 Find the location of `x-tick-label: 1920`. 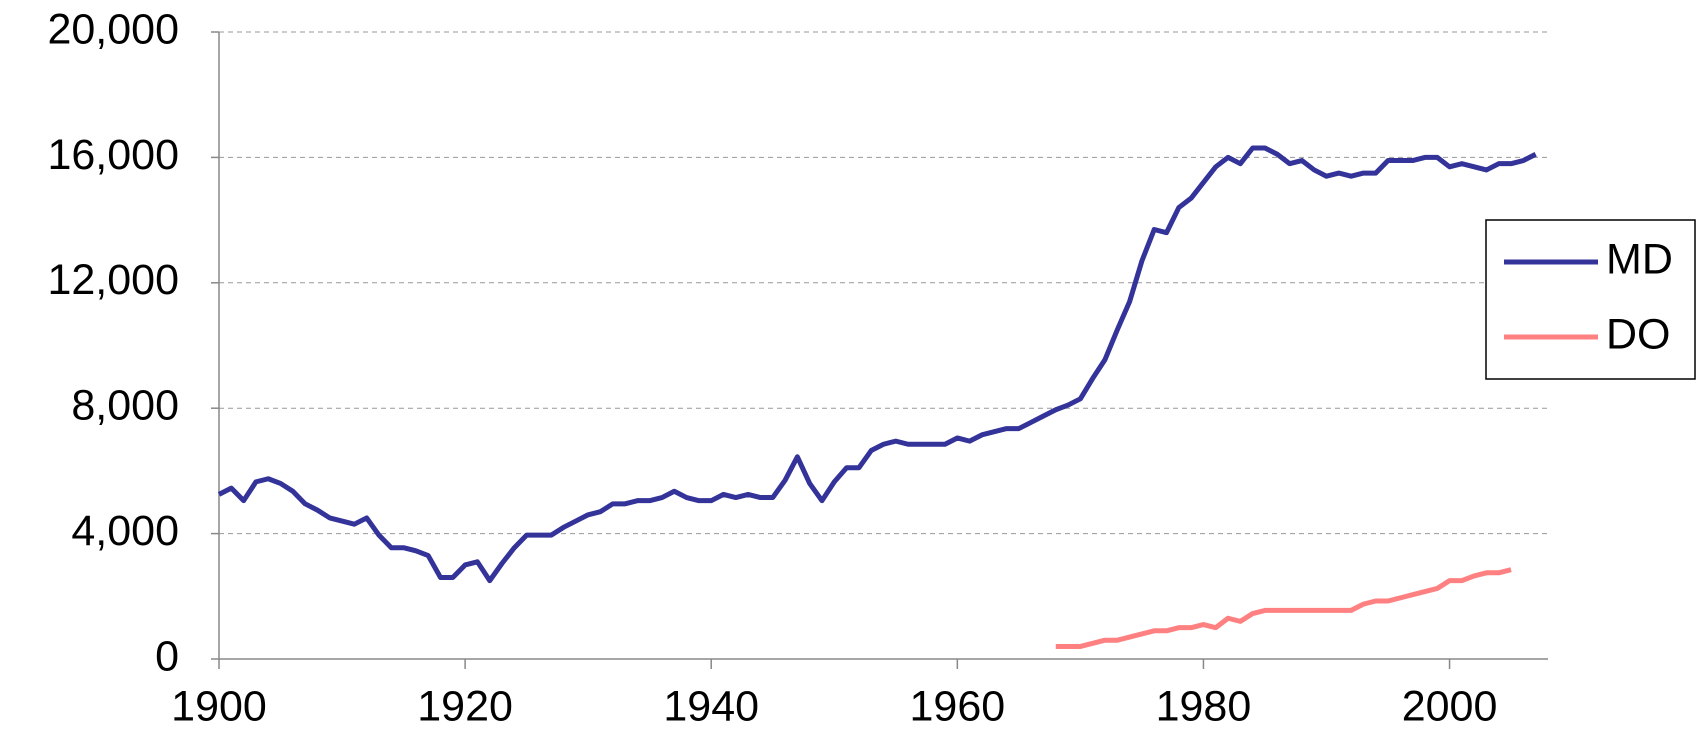

x-tick-label: 1920 is located at coordinates (465, 706).